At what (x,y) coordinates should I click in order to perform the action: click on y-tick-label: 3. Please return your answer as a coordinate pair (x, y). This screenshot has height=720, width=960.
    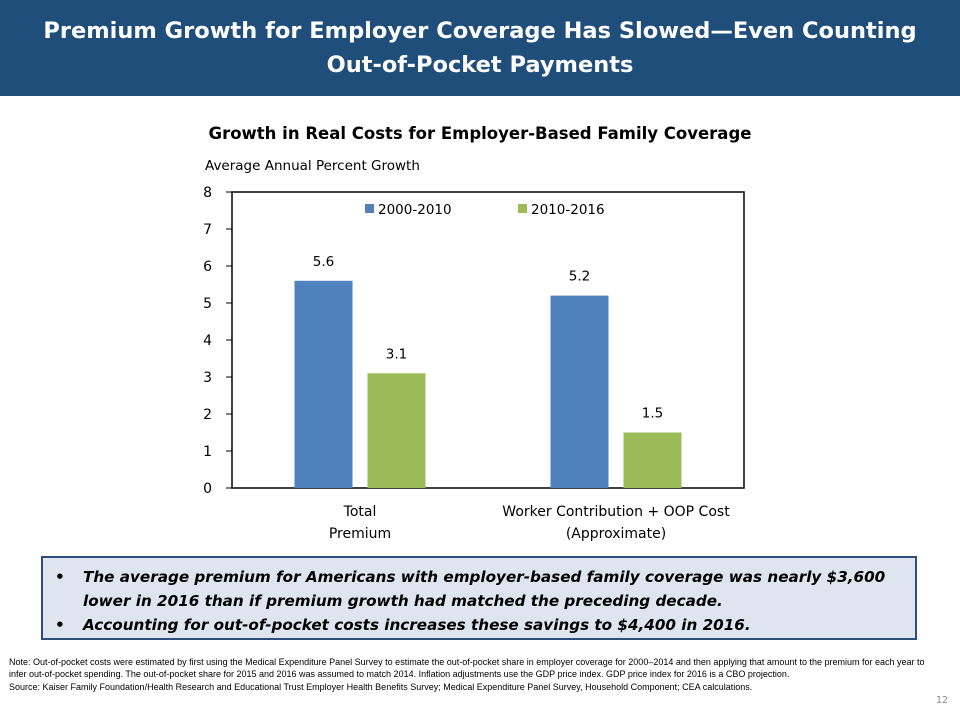
    Looking at the image, I should click on (207, 378).